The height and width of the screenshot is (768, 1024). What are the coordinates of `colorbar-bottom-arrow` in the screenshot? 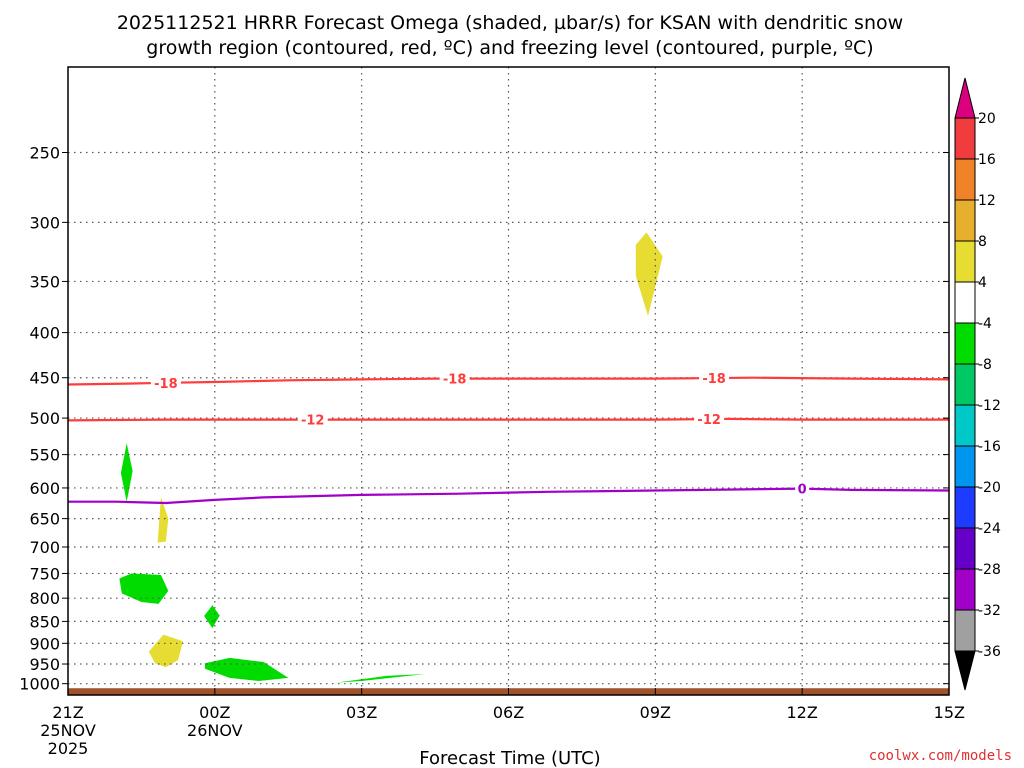 It's located at (965, 670).